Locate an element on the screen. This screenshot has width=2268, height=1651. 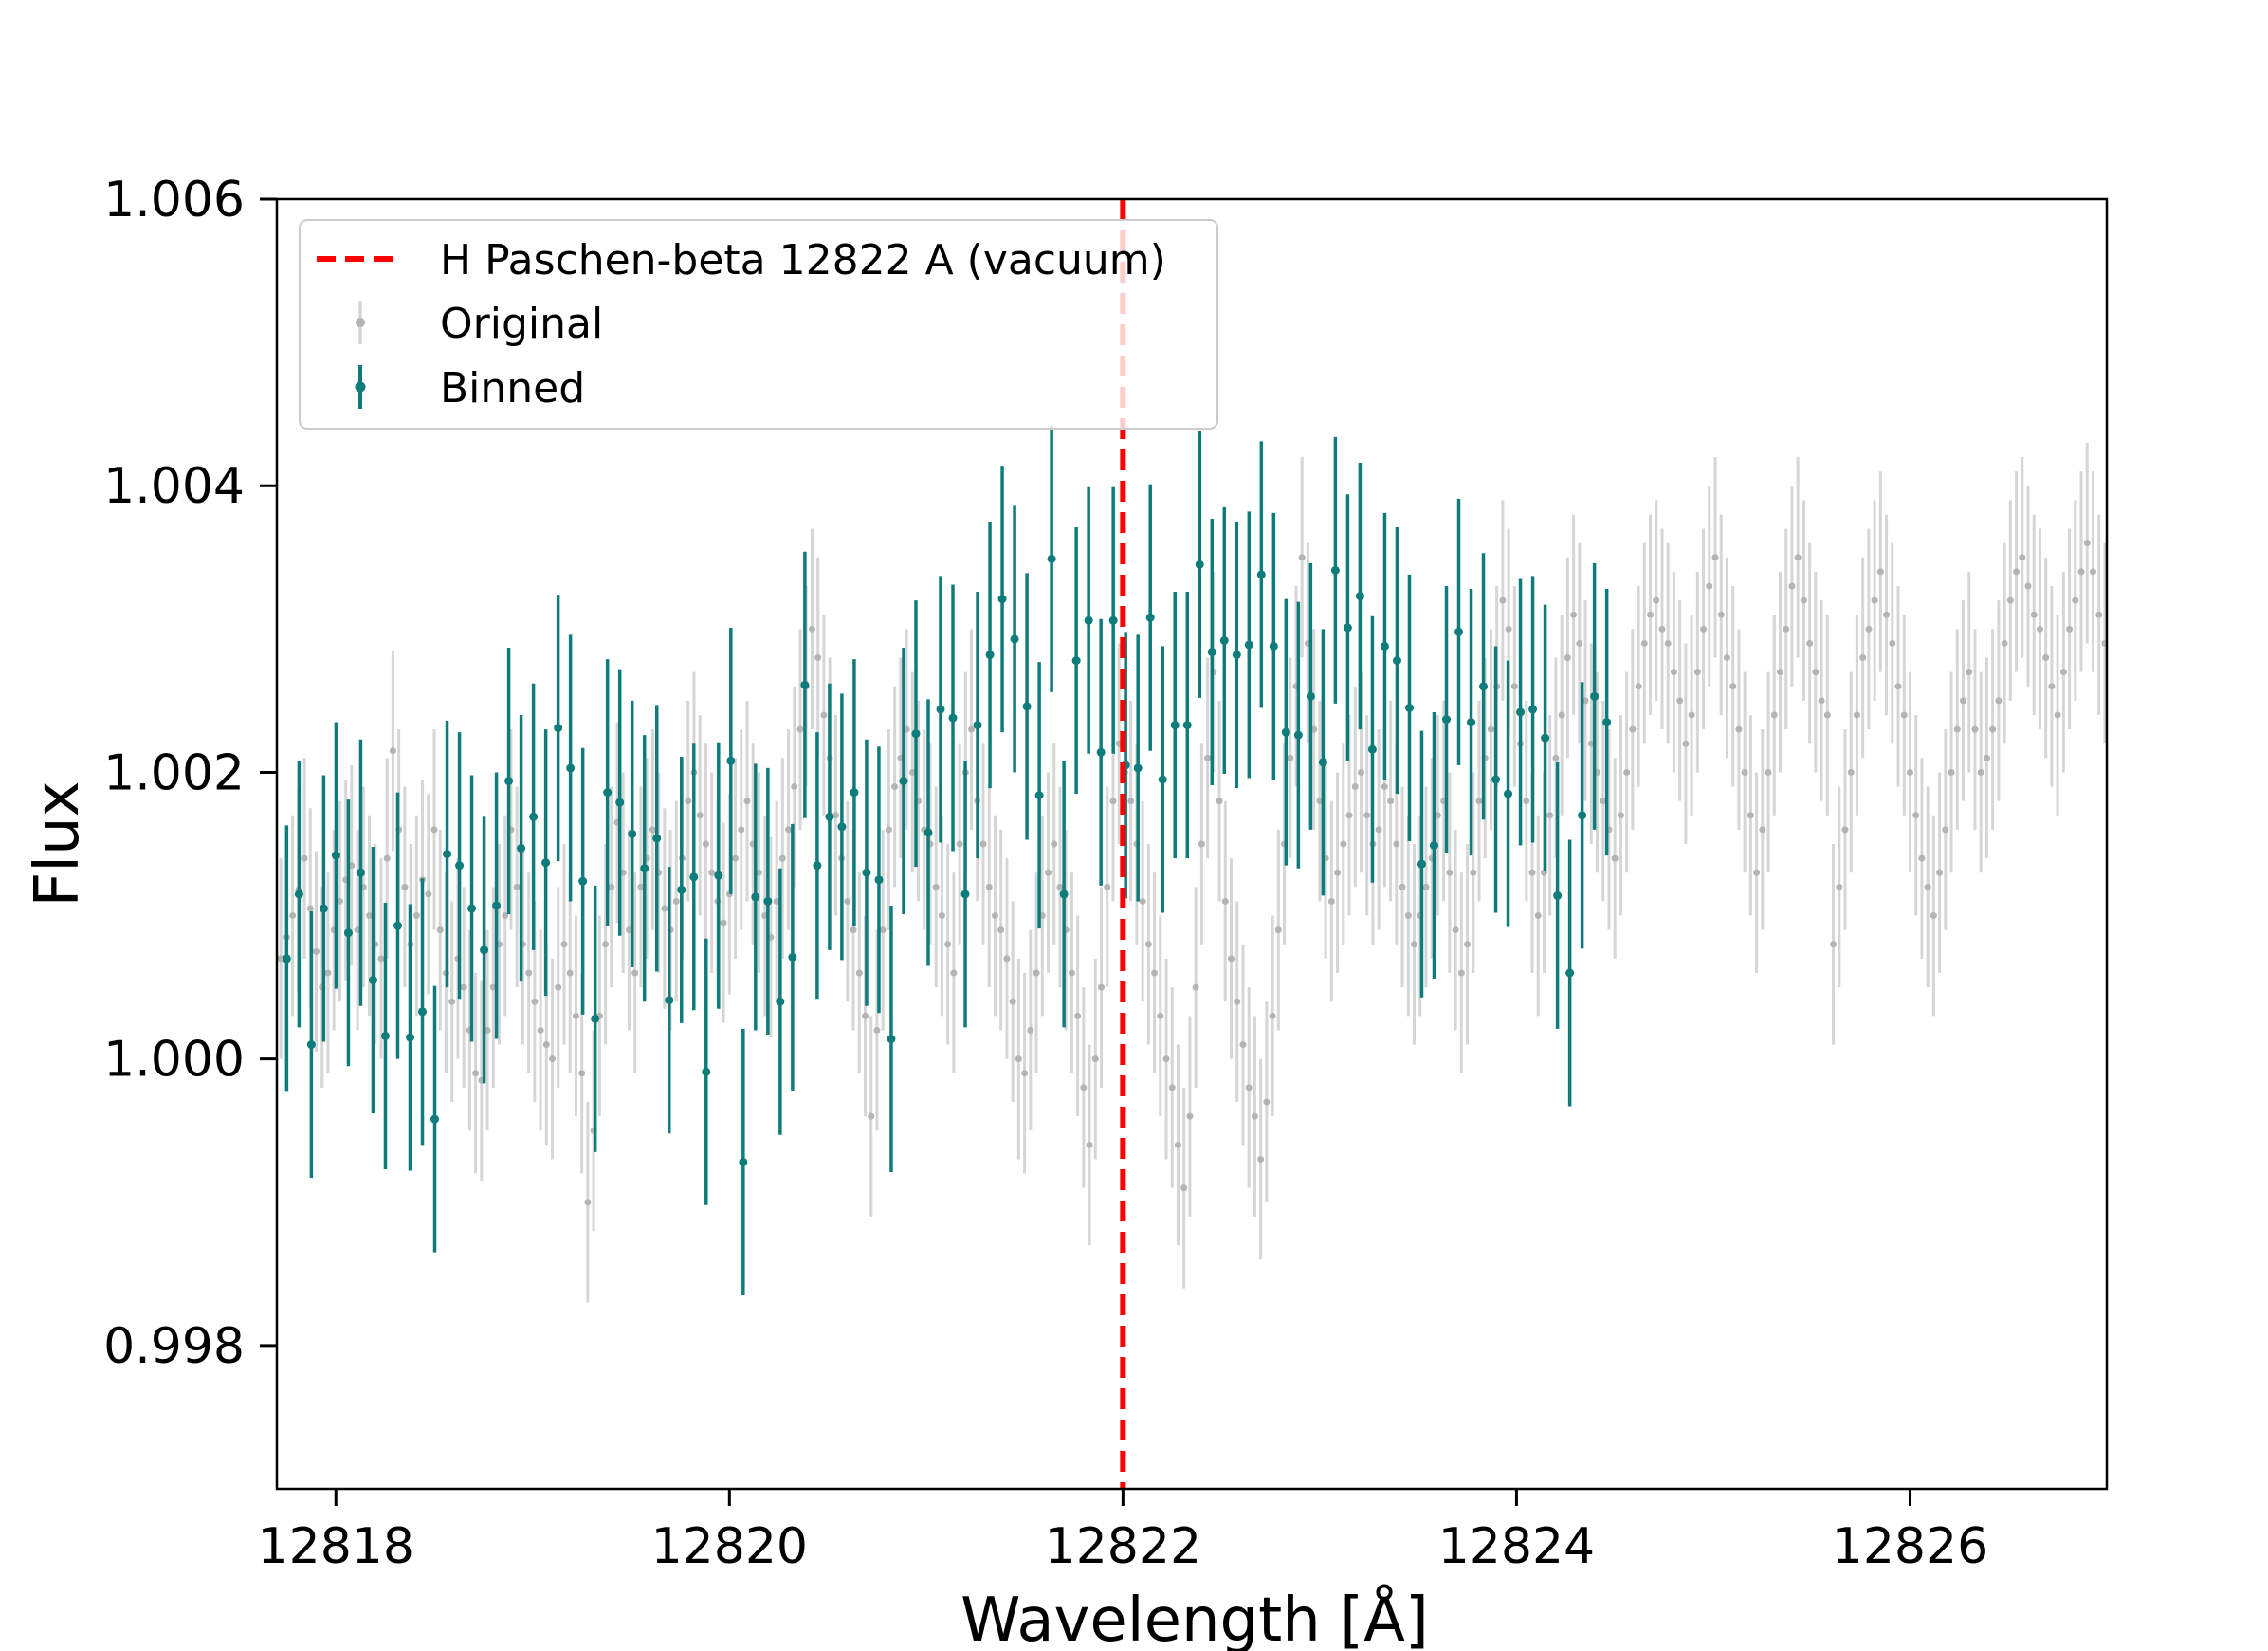
x-axis: 12818 12820 12822 12824 12826 is located at coordinates (1123, 1532).